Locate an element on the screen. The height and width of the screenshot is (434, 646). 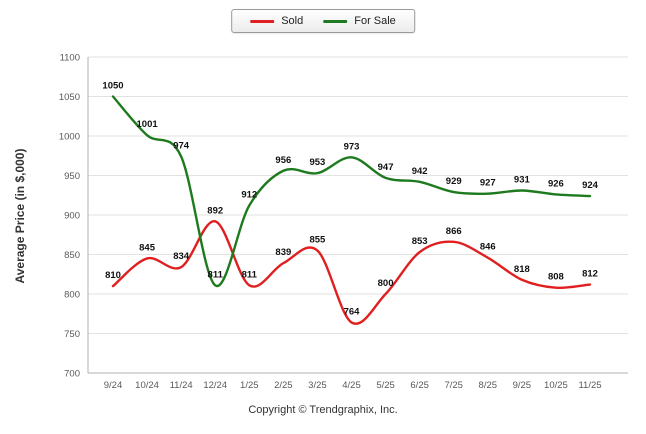
x-tick-label: 6/25 is located at coordinates (419, 385).